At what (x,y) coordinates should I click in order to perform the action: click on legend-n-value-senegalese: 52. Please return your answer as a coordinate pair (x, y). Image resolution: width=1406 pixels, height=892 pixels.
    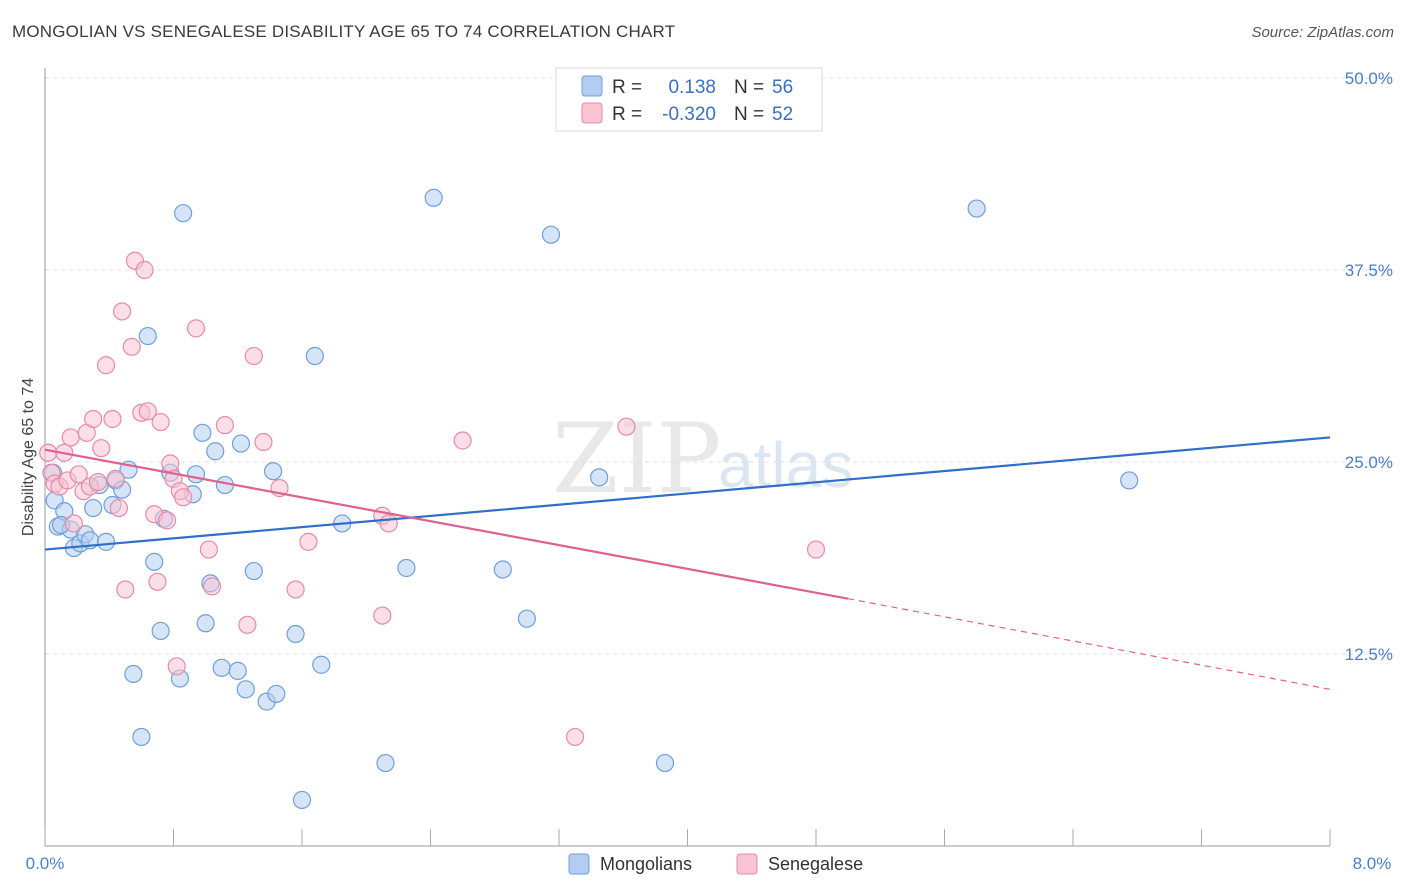
    Looking at the image, I should click on (782, 114).